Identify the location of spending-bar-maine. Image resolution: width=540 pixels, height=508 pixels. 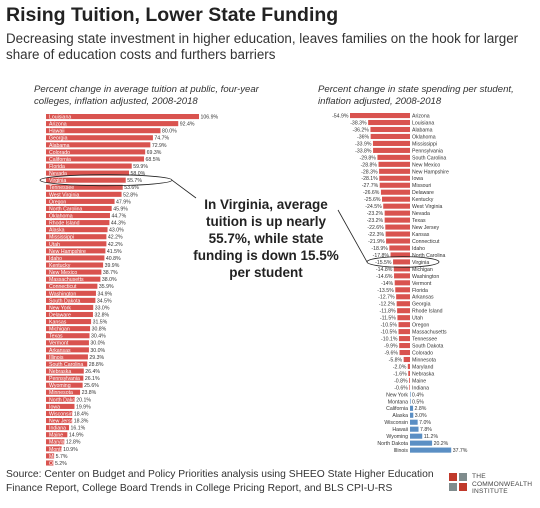
(409, 380).